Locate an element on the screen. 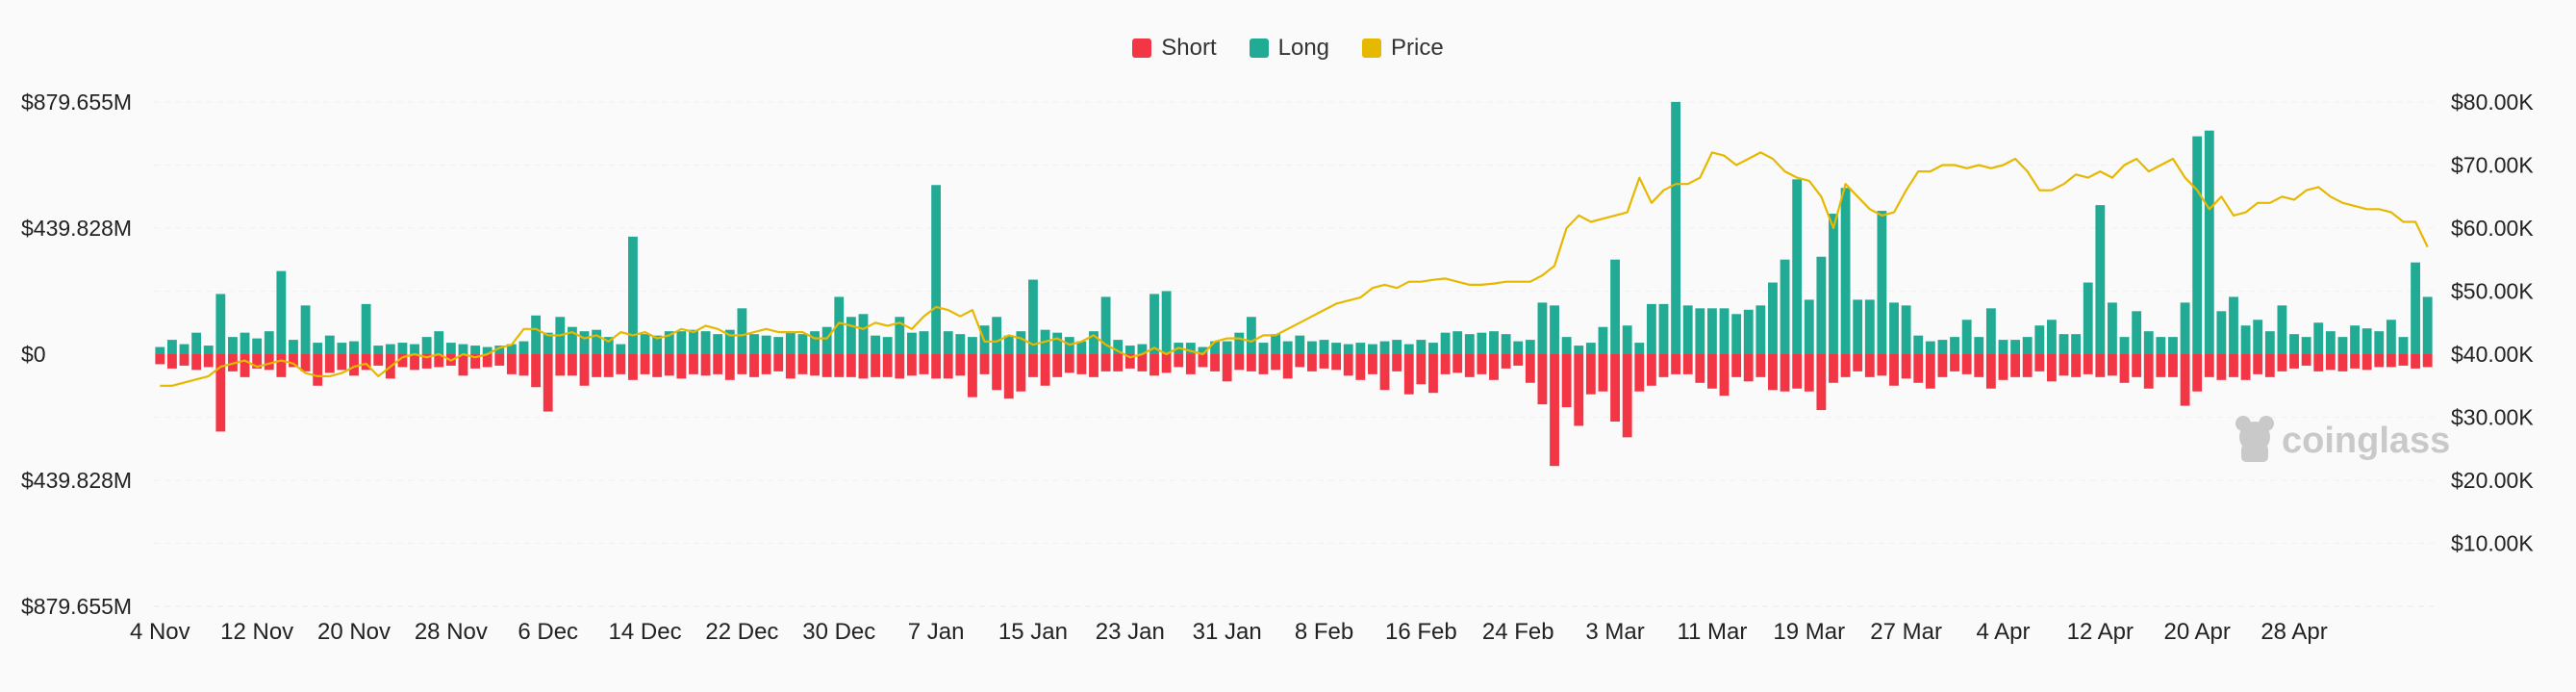 The height and width of the screenshot is (692, 2576). legend-item-long: Long is located at coordinates (1289, 48).